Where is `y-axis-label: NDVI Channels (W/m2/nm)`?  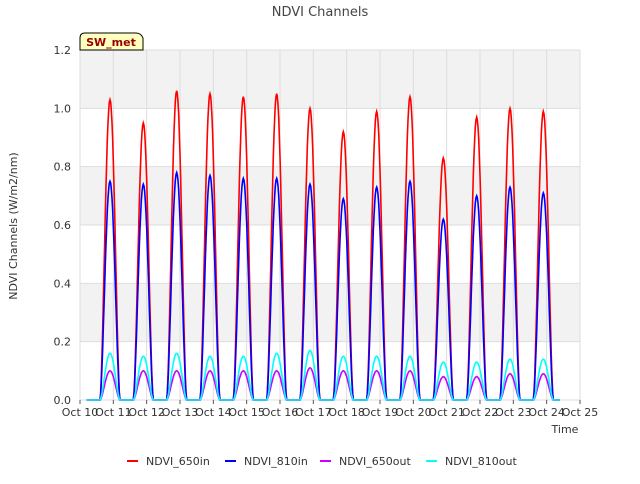
y-axis-label: NDVI Channels (W/m2/nm) is located at coordinates (13, 225).